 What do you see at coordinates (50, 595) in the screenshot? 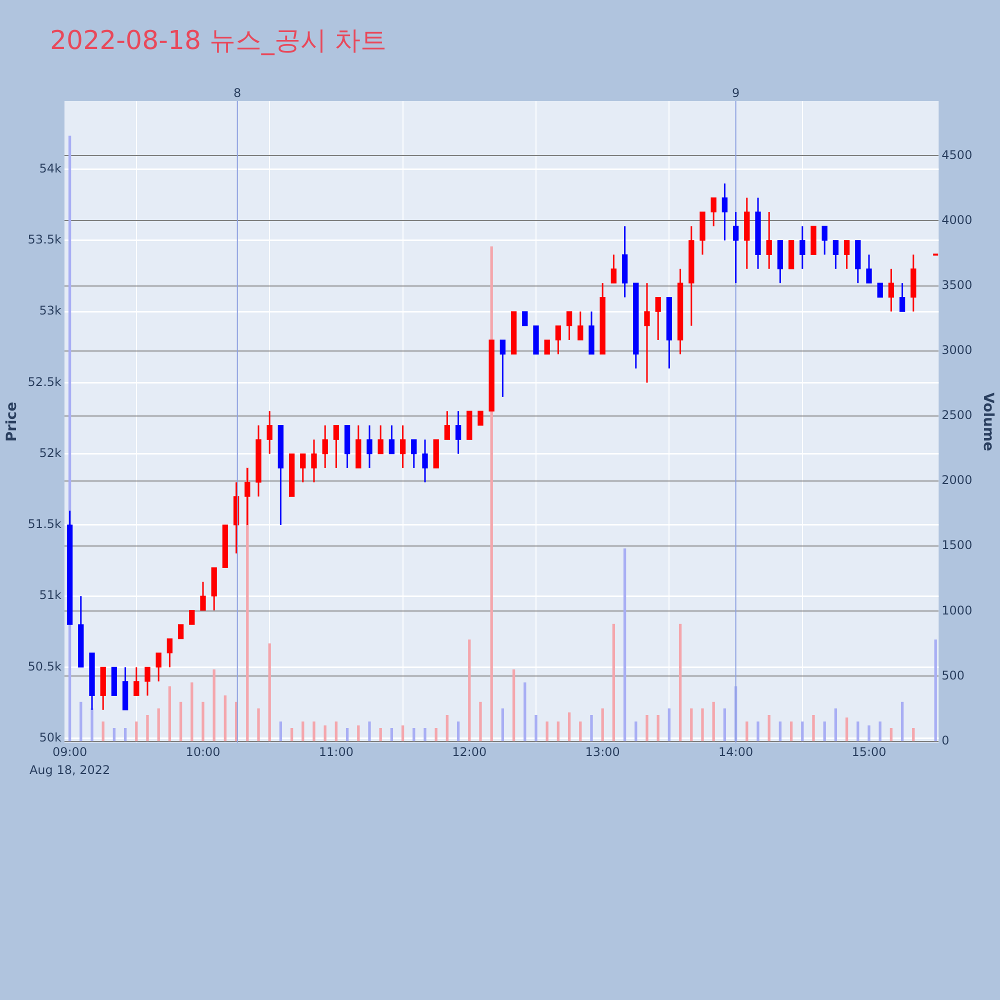
I see `y-tick-label: 51k` at bounding box center [50, 595].